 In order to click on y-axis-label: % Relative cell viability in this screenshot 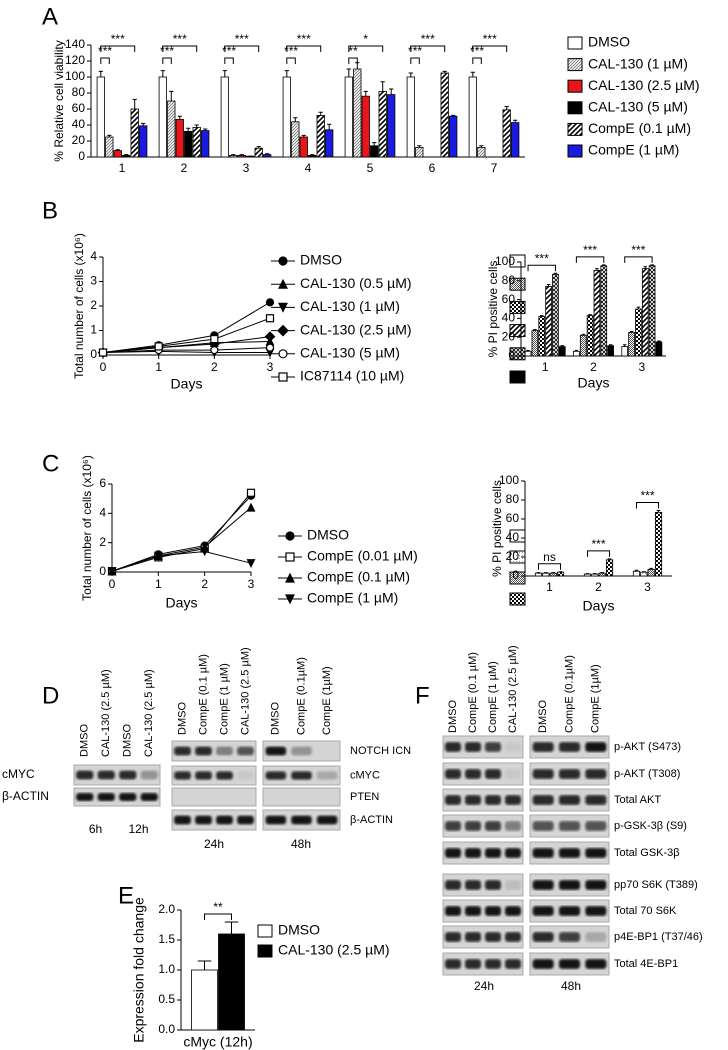, I will do `click(59, 100)`.